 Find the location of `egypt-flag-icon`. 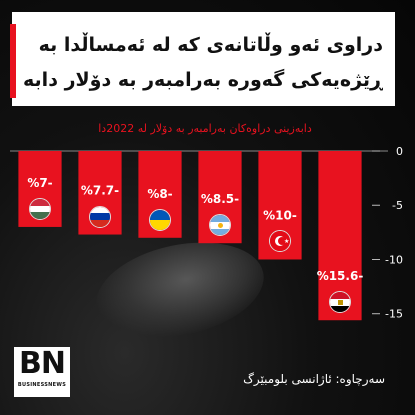

egypt-flag-icon is located at coordinates (340, 302).